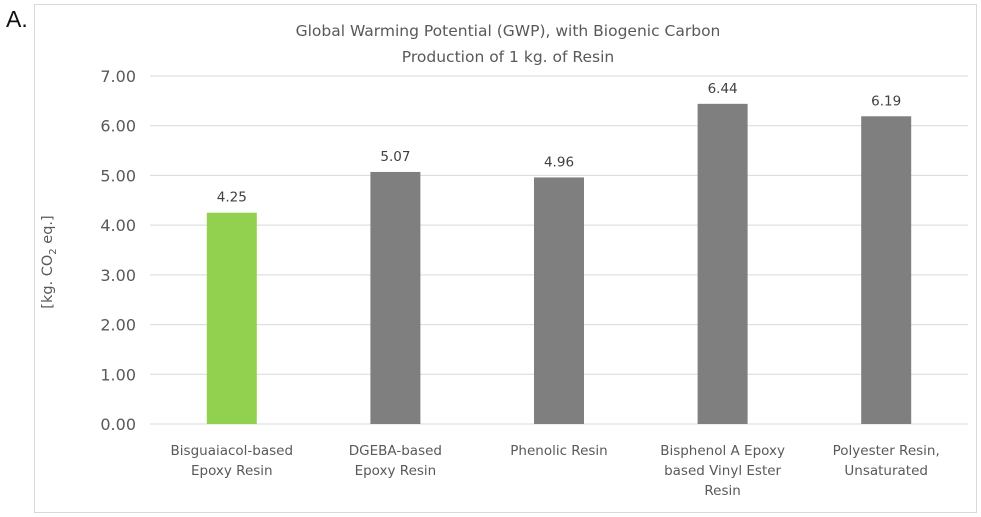  I want to click on y-tick-label: 1.00, so click(118, 374).